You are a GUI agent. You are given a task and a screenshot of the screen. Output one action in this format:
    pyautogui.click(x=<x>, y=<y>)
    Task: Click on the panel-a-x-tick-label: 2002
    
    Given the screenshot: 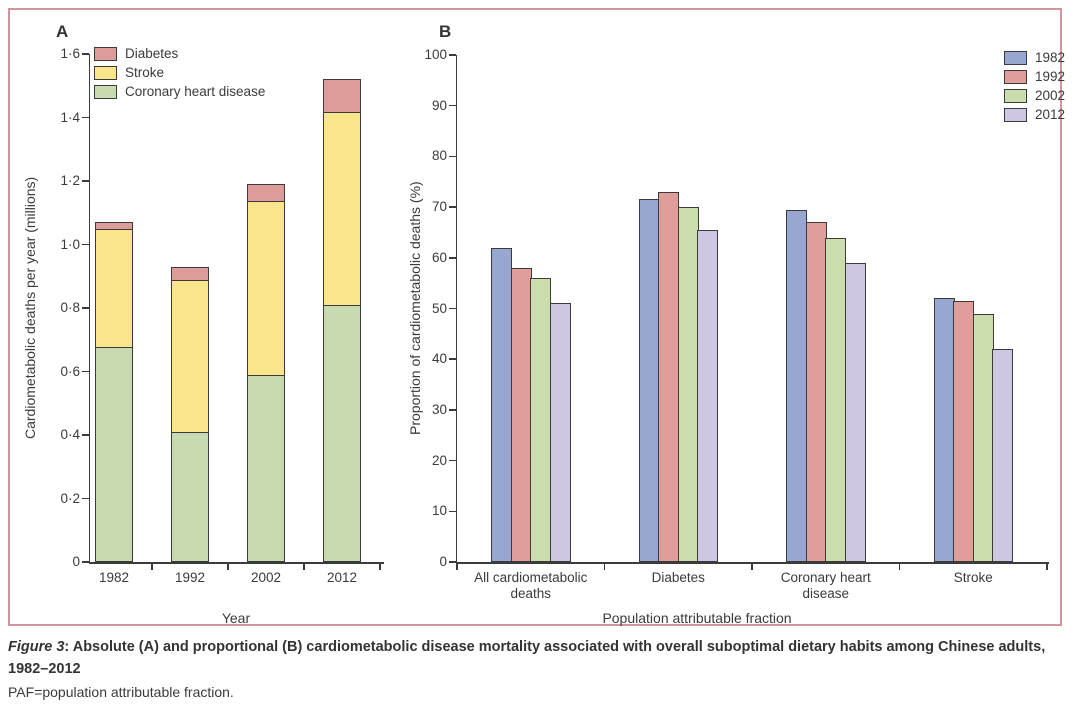 What is the action you would take?
    pyautogui.click(x=266, y=577)
    